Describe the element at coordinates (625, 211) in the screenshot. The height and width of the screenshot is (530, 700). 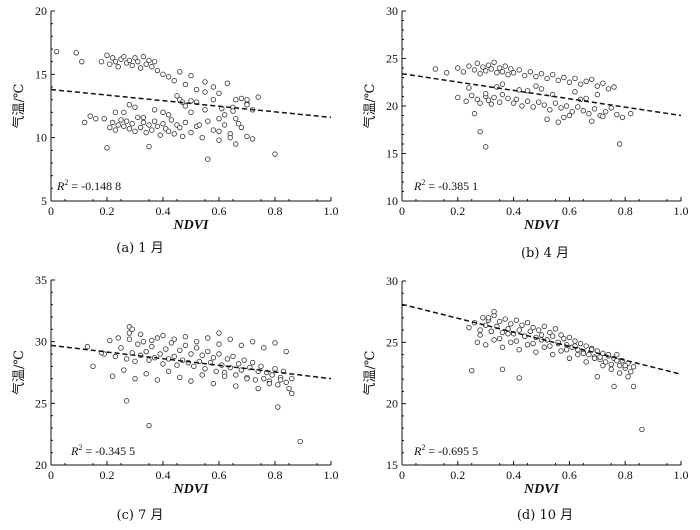
I see `x-tick-label: 0.8` at that location.